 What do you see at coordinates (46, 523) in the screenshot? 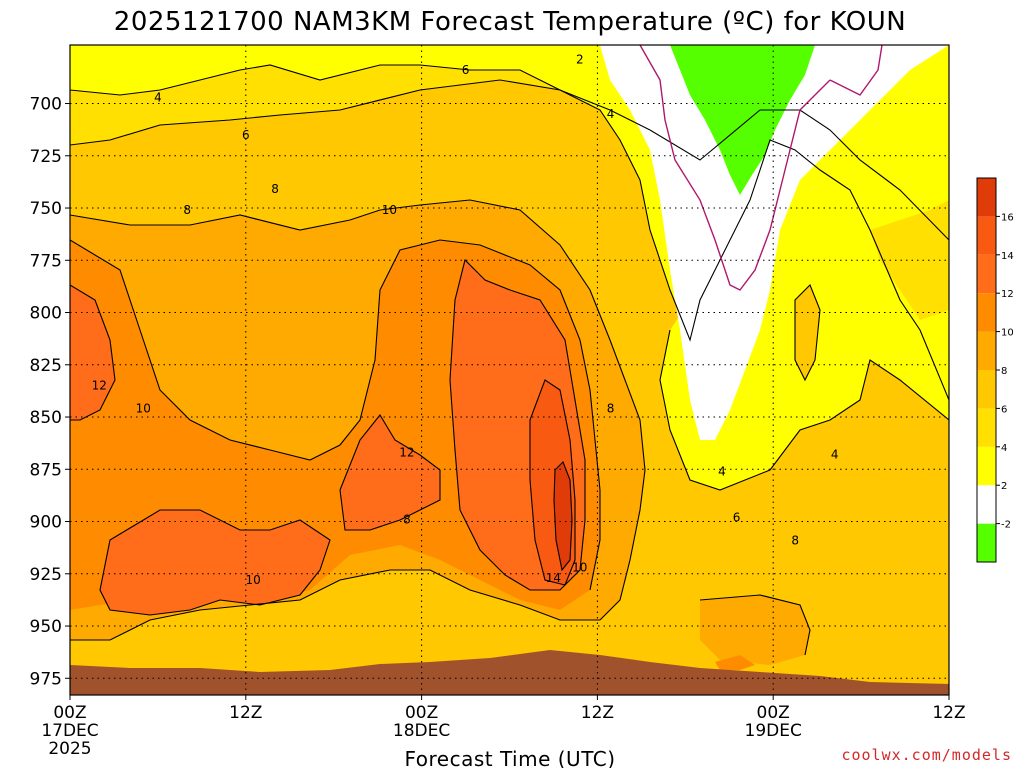
I see `y-tick-label: 900` at bounding box center [46, 523].